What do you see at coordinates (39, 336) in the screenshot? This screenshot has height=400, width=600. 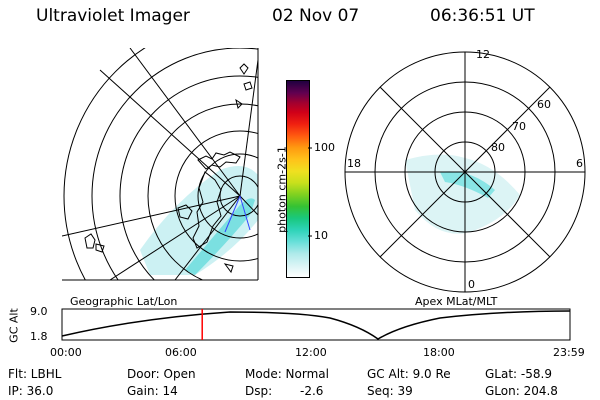 I see `timeline-ytick-1-8: 1.8` at bounding box center [39, 336].